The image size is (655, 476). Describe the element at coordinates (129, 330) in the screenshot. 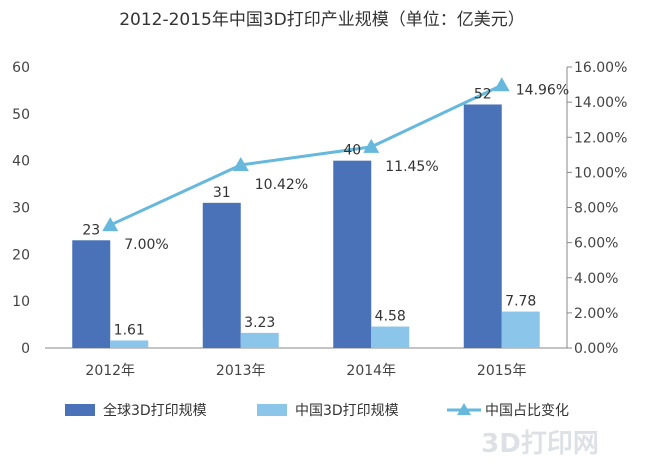

I see `label-china: 1.61` at that location.